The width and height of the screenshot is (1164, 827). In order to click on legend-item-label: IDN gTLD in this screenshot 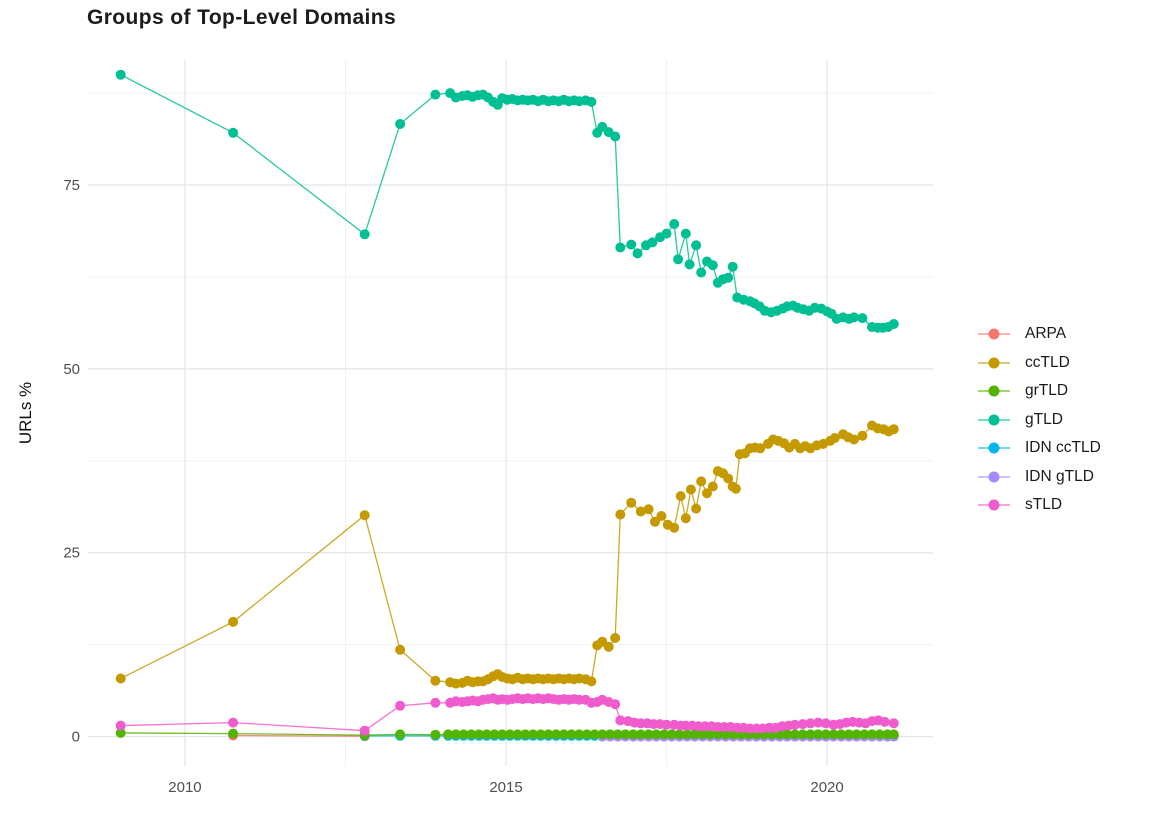, I will do `click(1059, 476)`.